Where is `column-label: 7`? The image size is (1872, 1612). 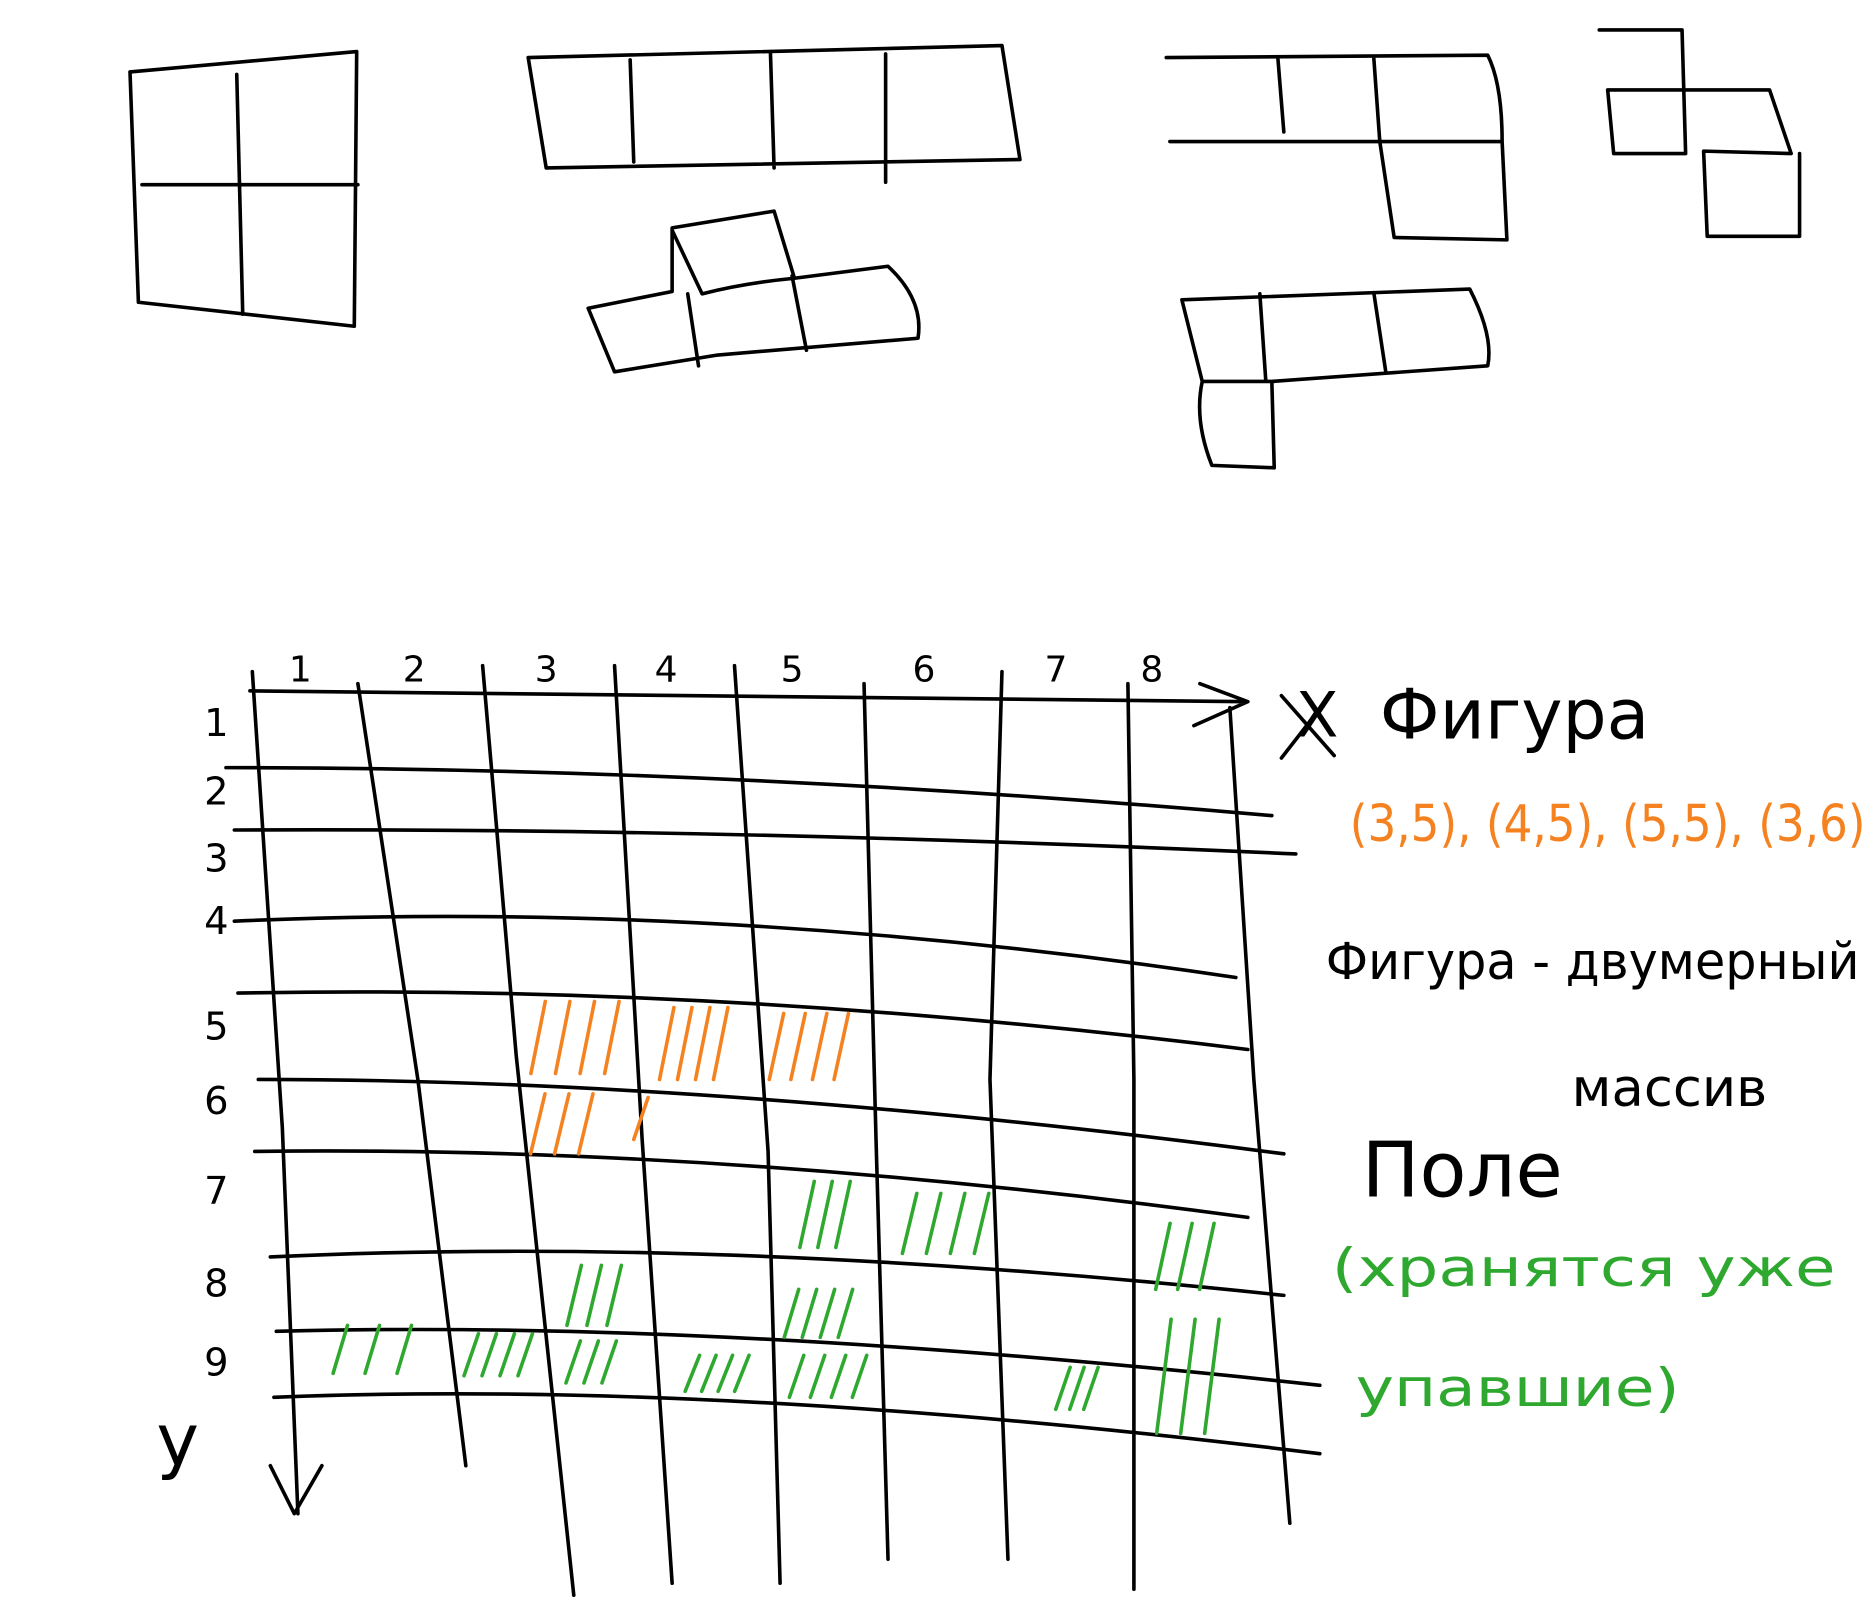 column-label: 7 is located at coordinates (1055, 670).